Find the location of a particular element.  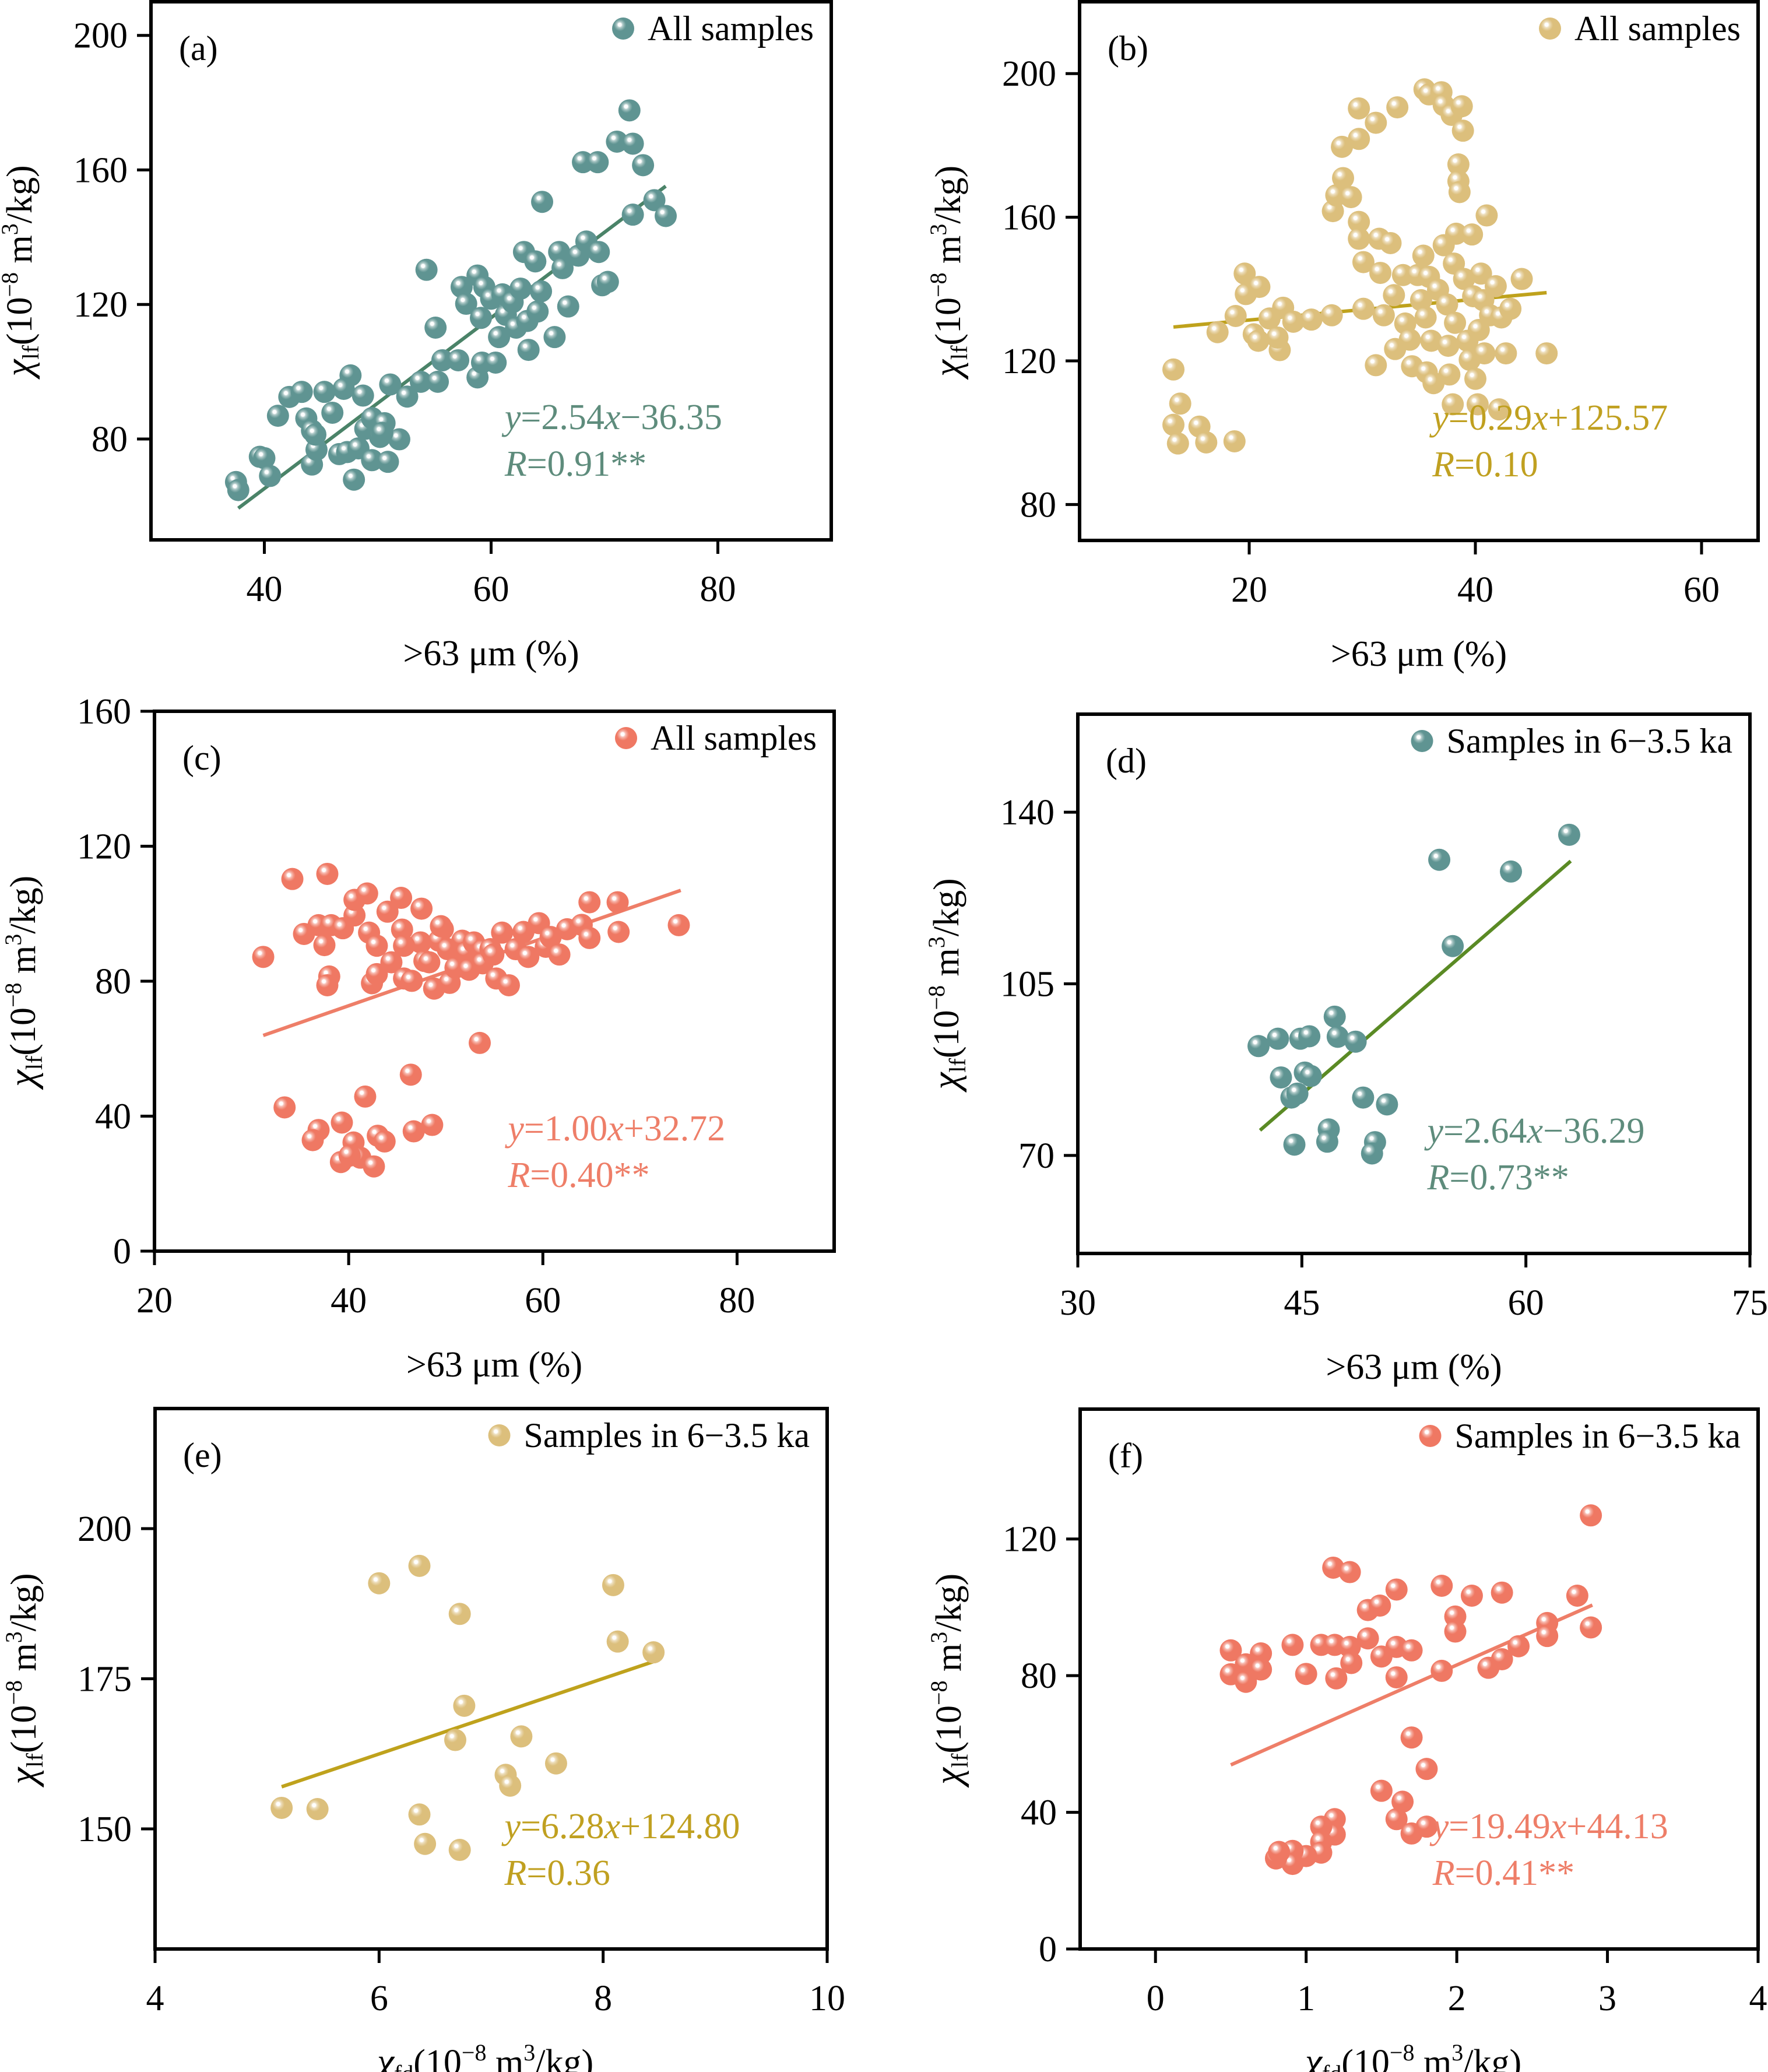

y-tick-label: 70 is located at coordinates (1036, 1156).